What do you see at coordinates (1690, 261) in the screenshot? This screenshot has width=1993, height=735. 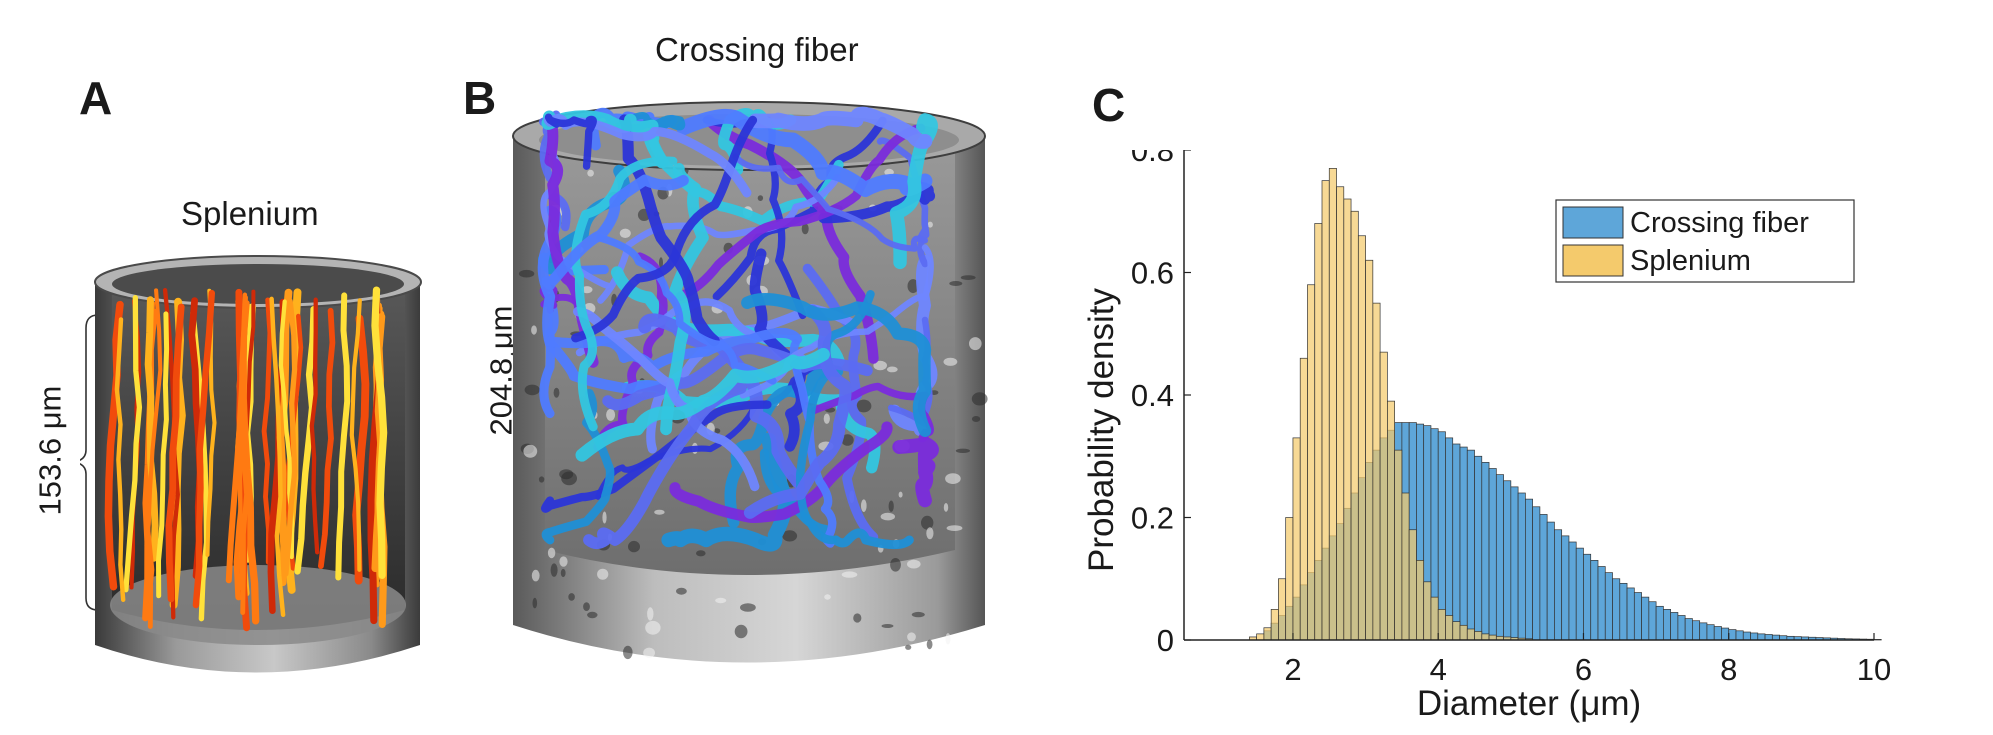 I see `legend-label-splenium: Splenium` at bounding box center [1690, 261].